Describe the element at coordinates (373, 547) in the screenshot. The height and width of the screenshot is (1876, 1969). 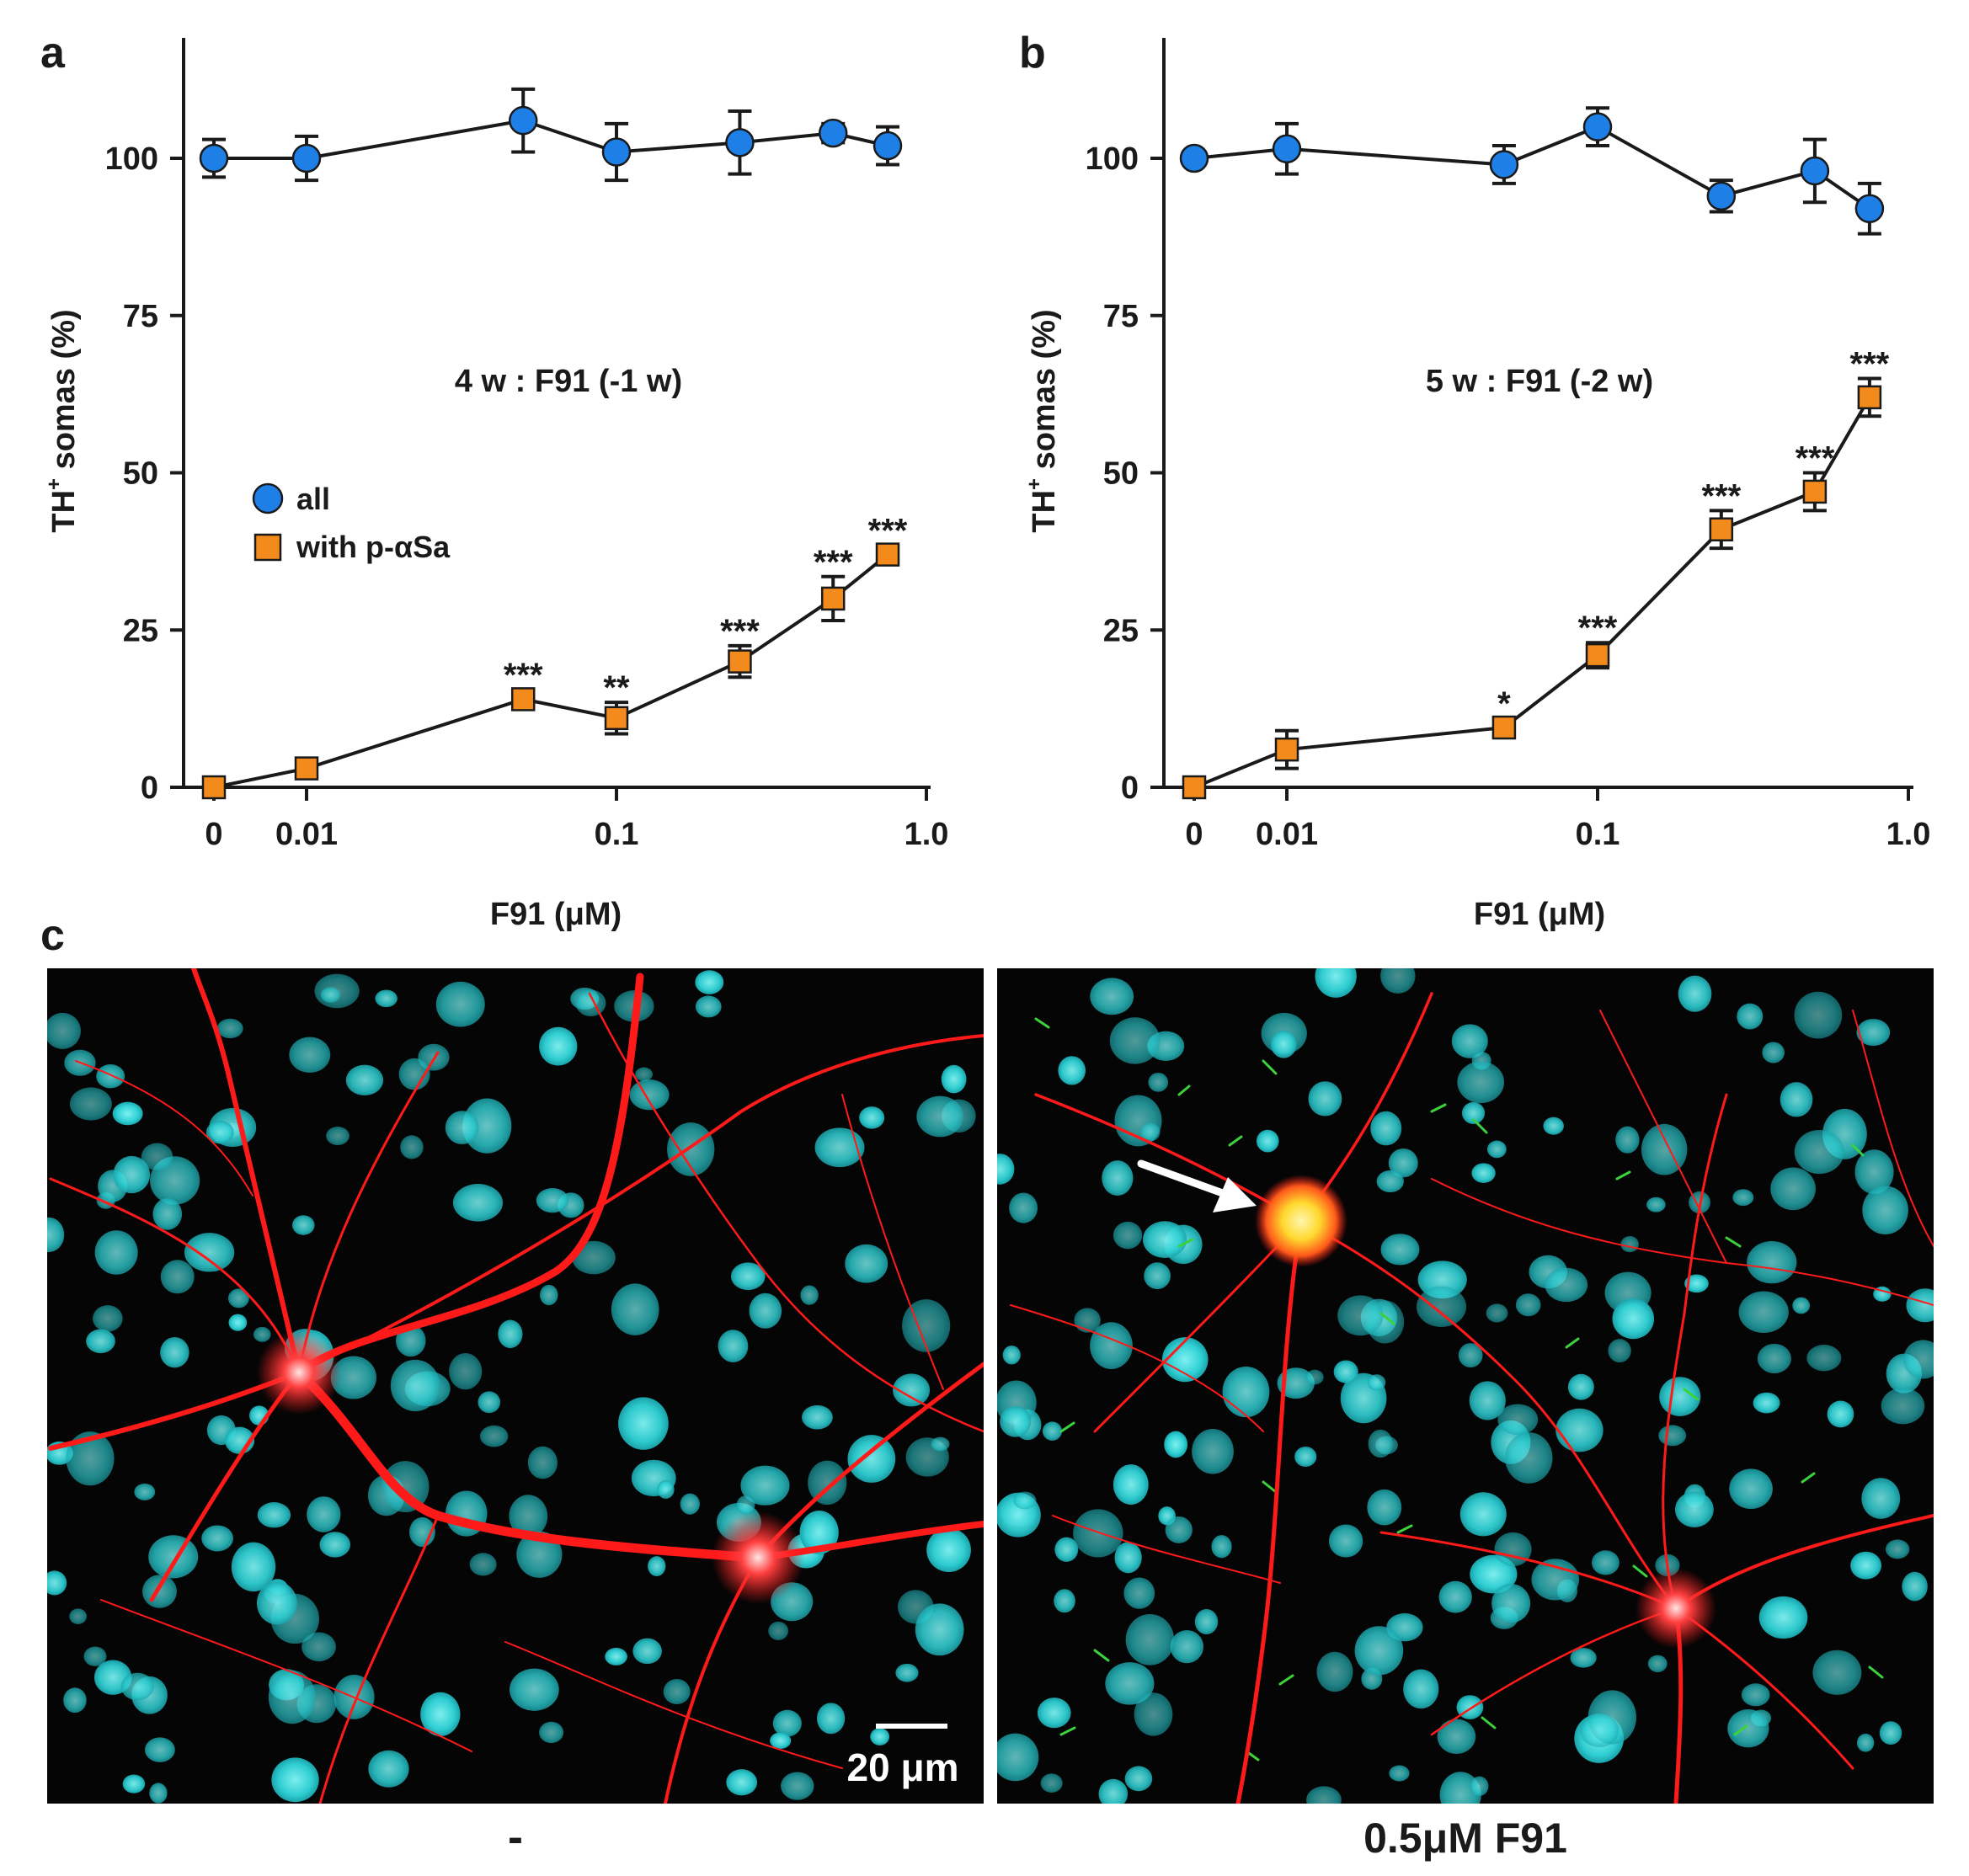
I see `legend-label-with-p: with p-αSa` at that location.